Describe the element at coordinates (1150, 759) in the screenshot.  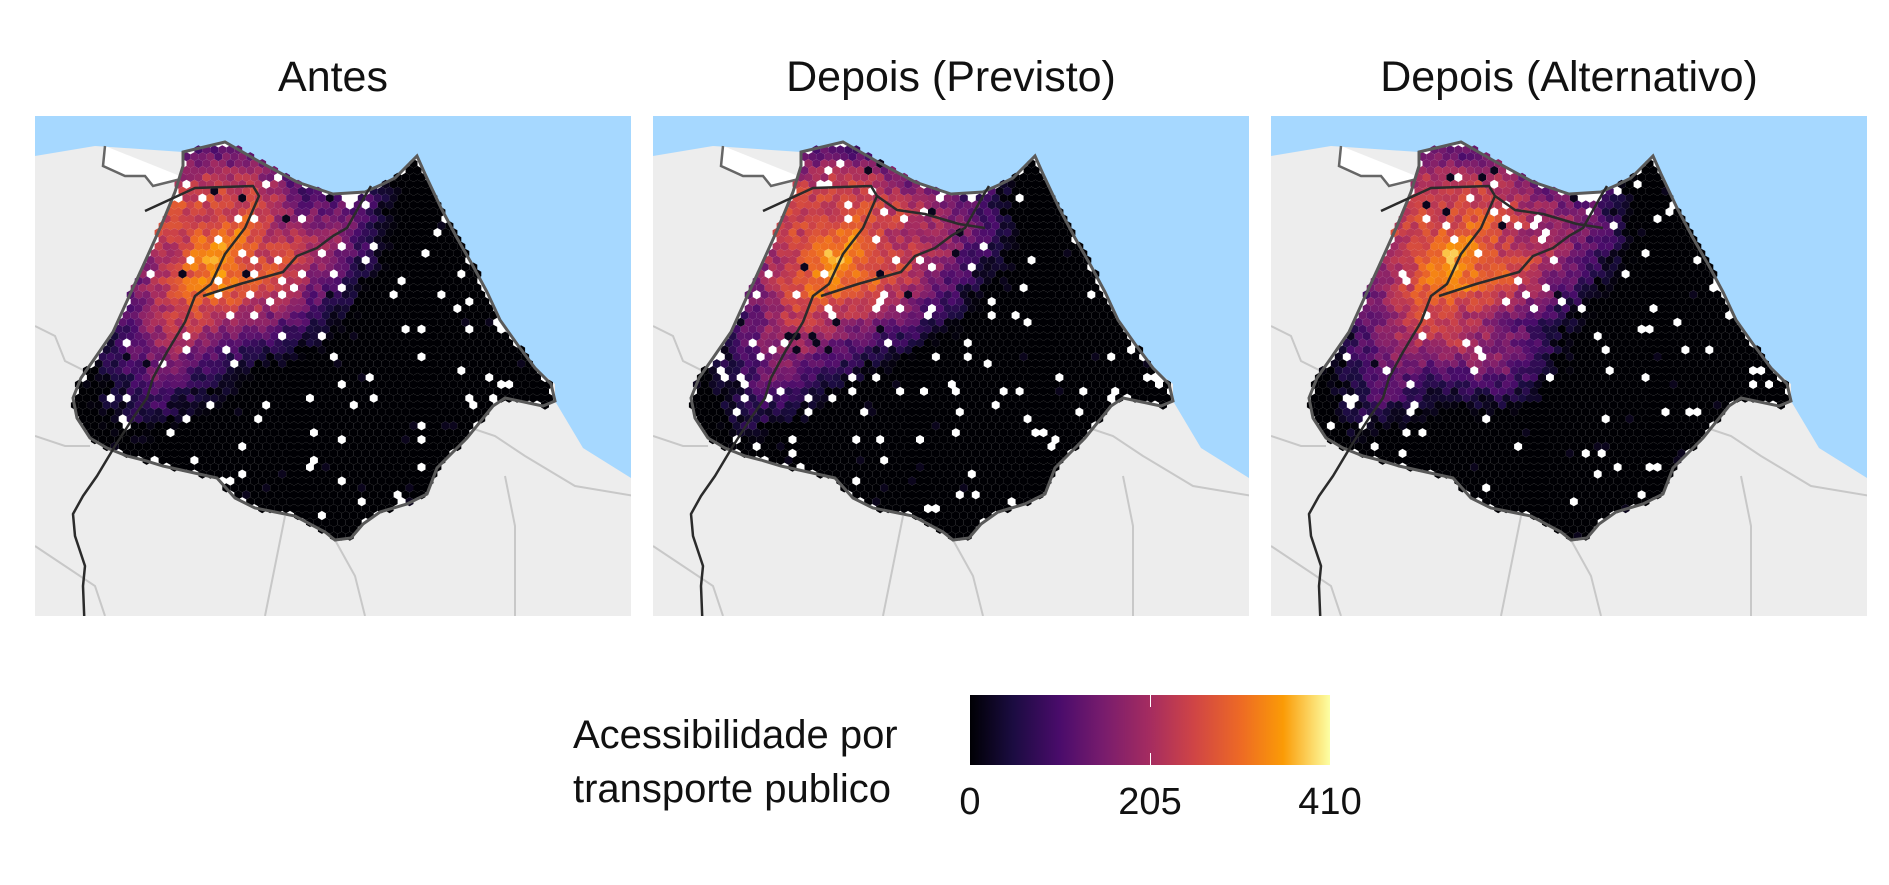
I see `legend-tick-mark-205-bottom` at that location.